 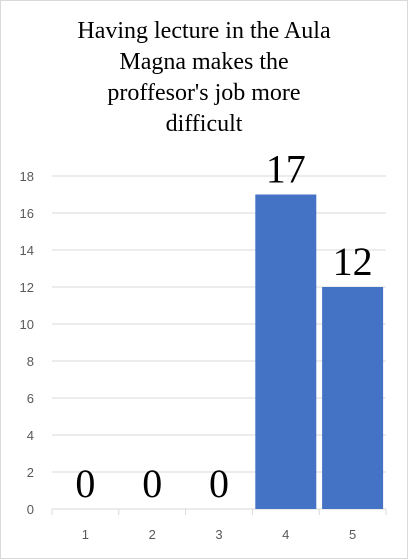 I want to click on y-tick-label: 4, so click(x=30, y=435).